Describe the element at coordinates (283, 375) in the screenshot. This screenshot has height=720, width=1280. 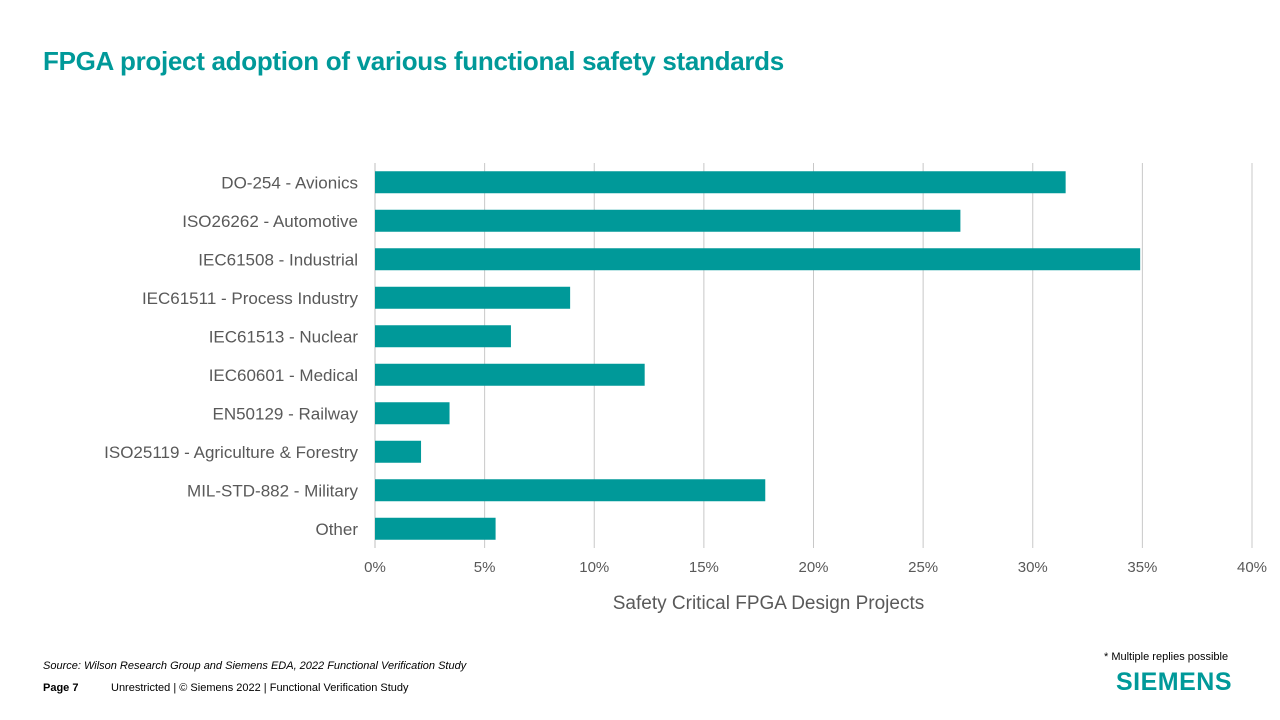
I see `y-category-label: IEC60601 - Medical` at that location.